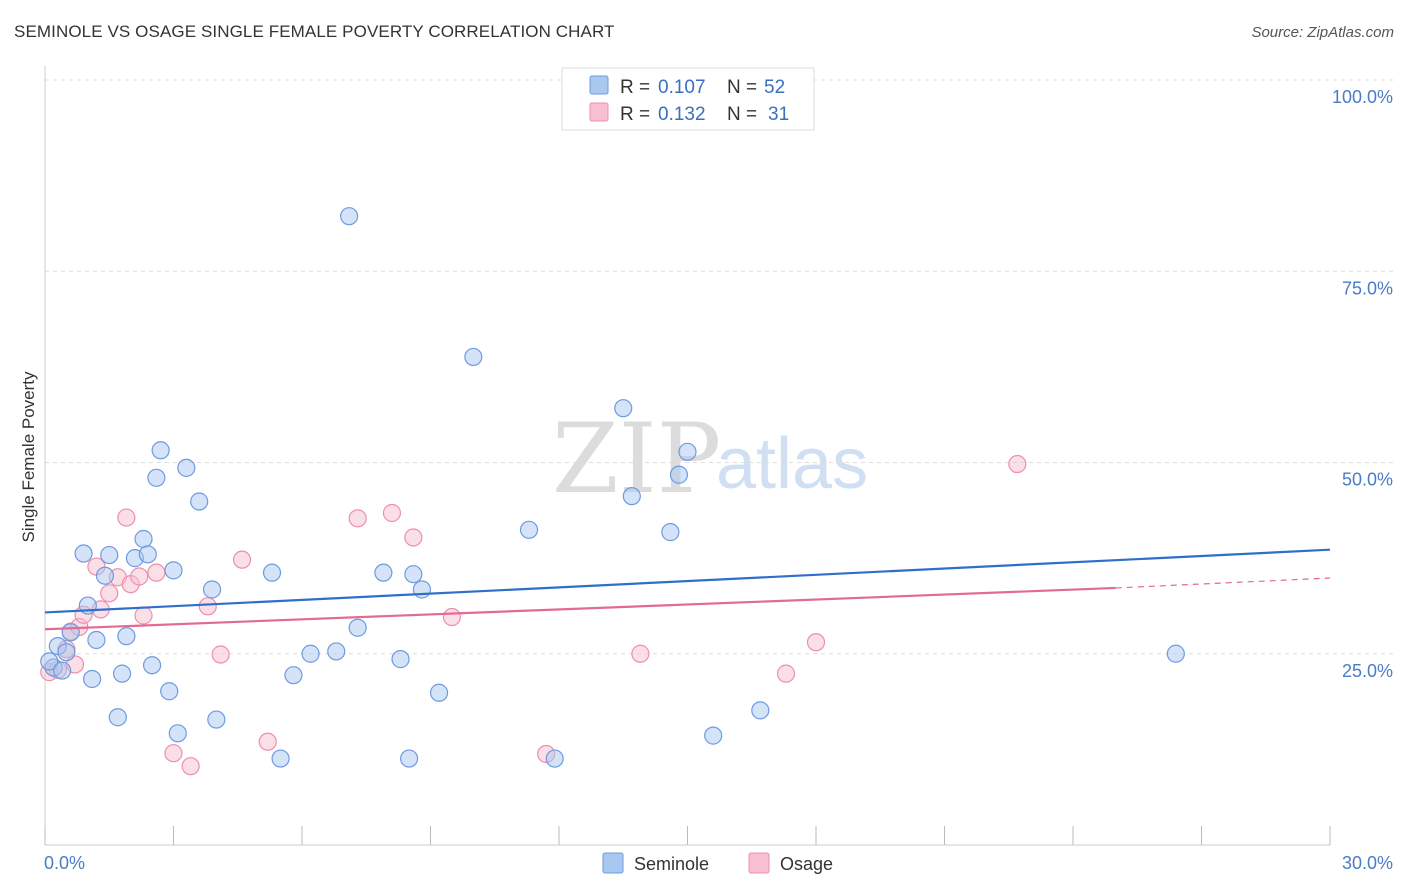 Image resolution: width=1406 pixels, height=892 pixels. I want to click on osage-trend-extension, so click(1223, 583).